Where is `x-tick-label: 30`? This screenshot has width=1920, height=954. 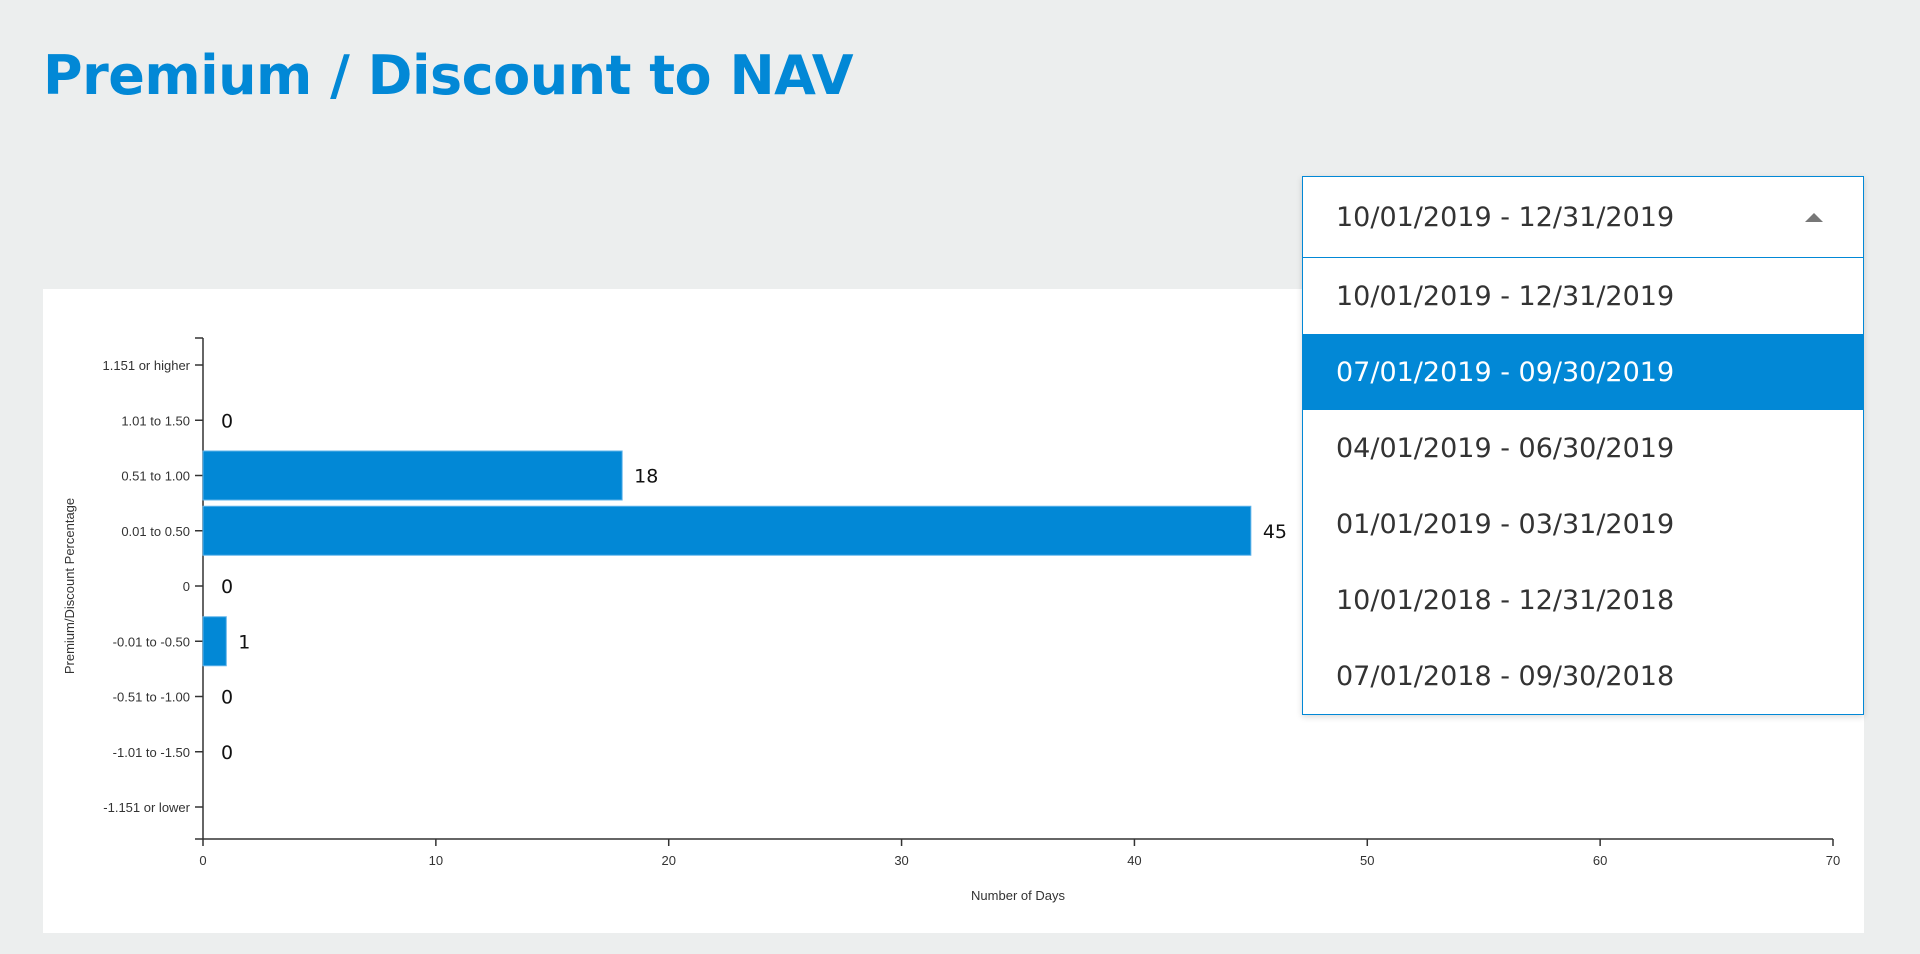 x-tick-label: 30 is located at coordinates (901, 860).